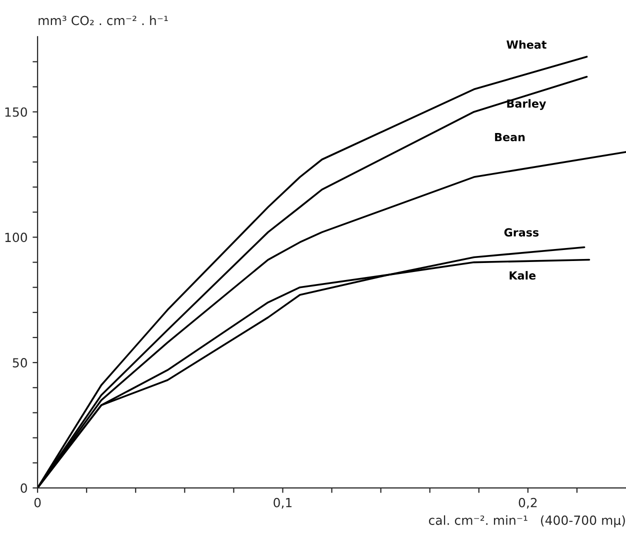 The height and width of the screenshot is (547, 626). What do you see at coordinates (16, 237) in the screenshot?
I see `y-tick-label: 100` at bounding box center [16, 237].